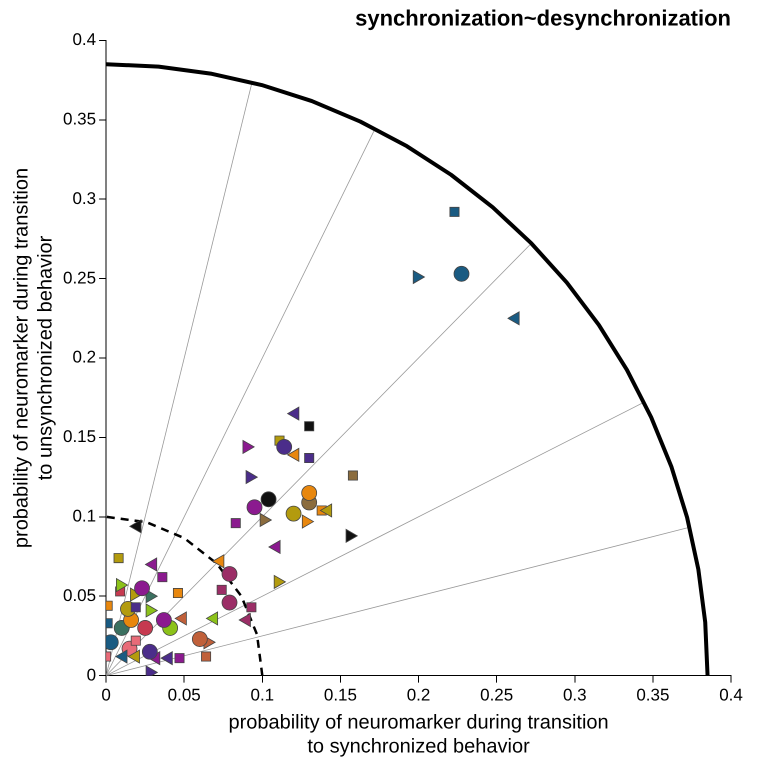 Image resolution: width=771 pixels, height=767 pixels. Describe the element at coordinates (79, 595) in the screenshot. I see `y-tick-label: 0.05` at that location.